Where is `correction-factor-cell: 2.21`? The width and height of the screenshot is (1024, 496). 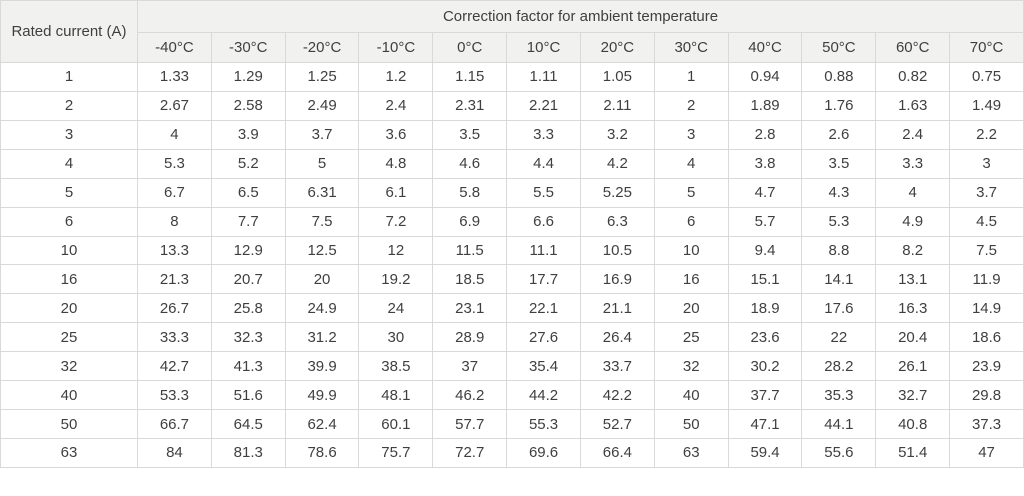 correction-factor-cell: 2.21 is located at coordinates (543, 105).